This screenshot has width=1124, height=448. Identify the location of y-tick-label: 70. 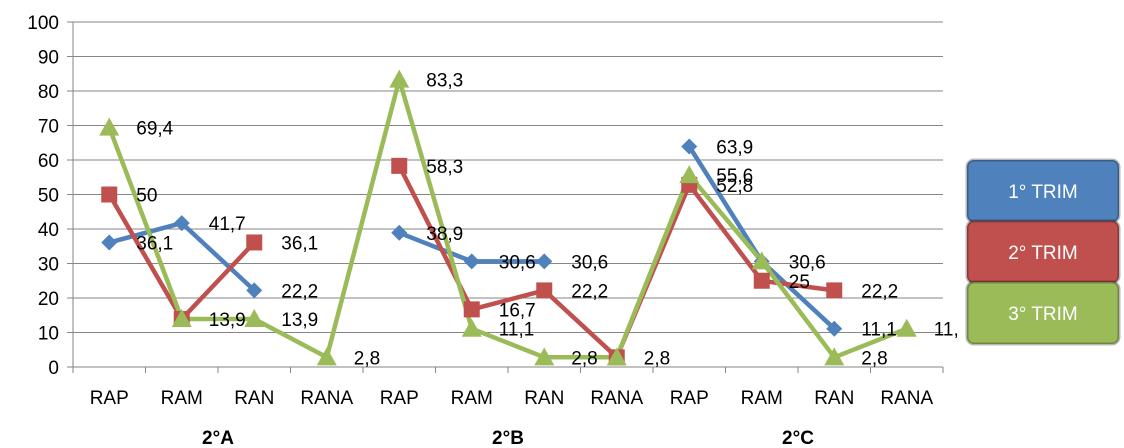
(48, 127).